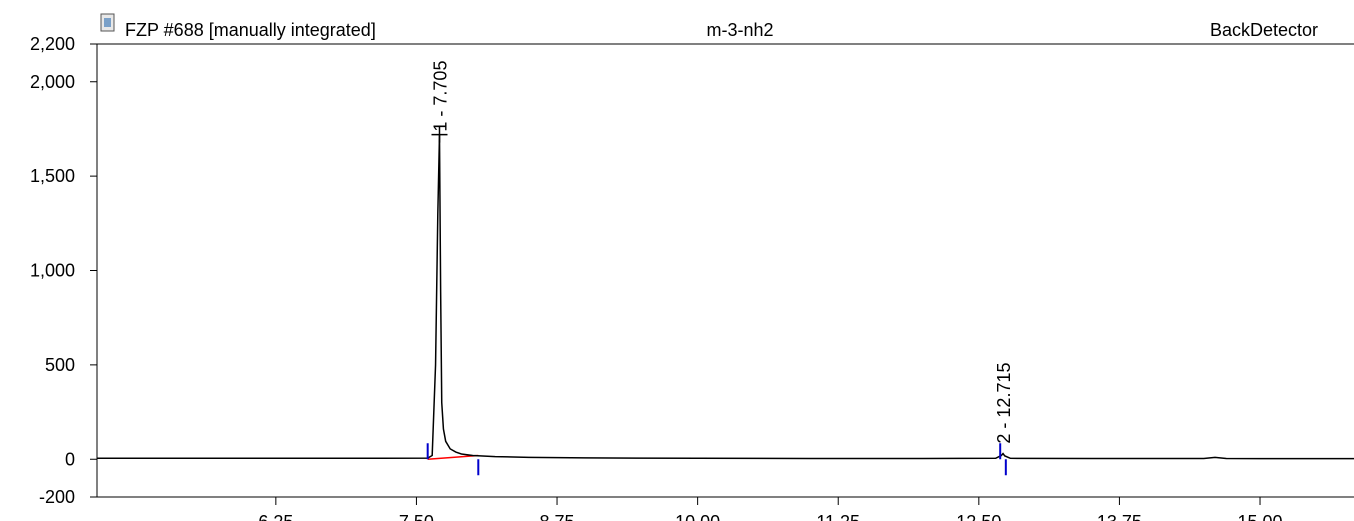  I want to click on y-tick-label: 2,000, so click(52, 82).